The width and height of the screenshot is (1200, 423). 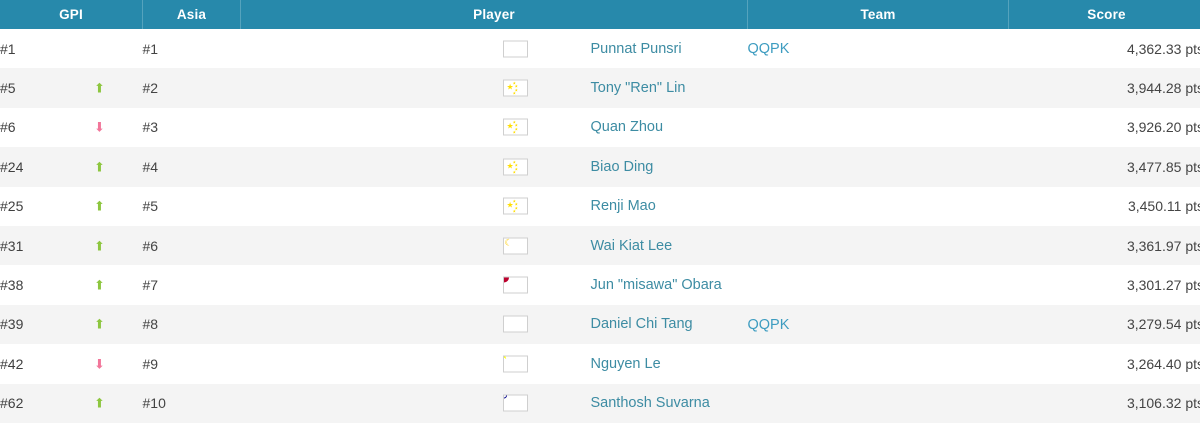 What do you see at coordinates (71, 206) in the screenshot?
I see `cell-gpi-rank: #25 ⬆` at bounding box center [71, 206].